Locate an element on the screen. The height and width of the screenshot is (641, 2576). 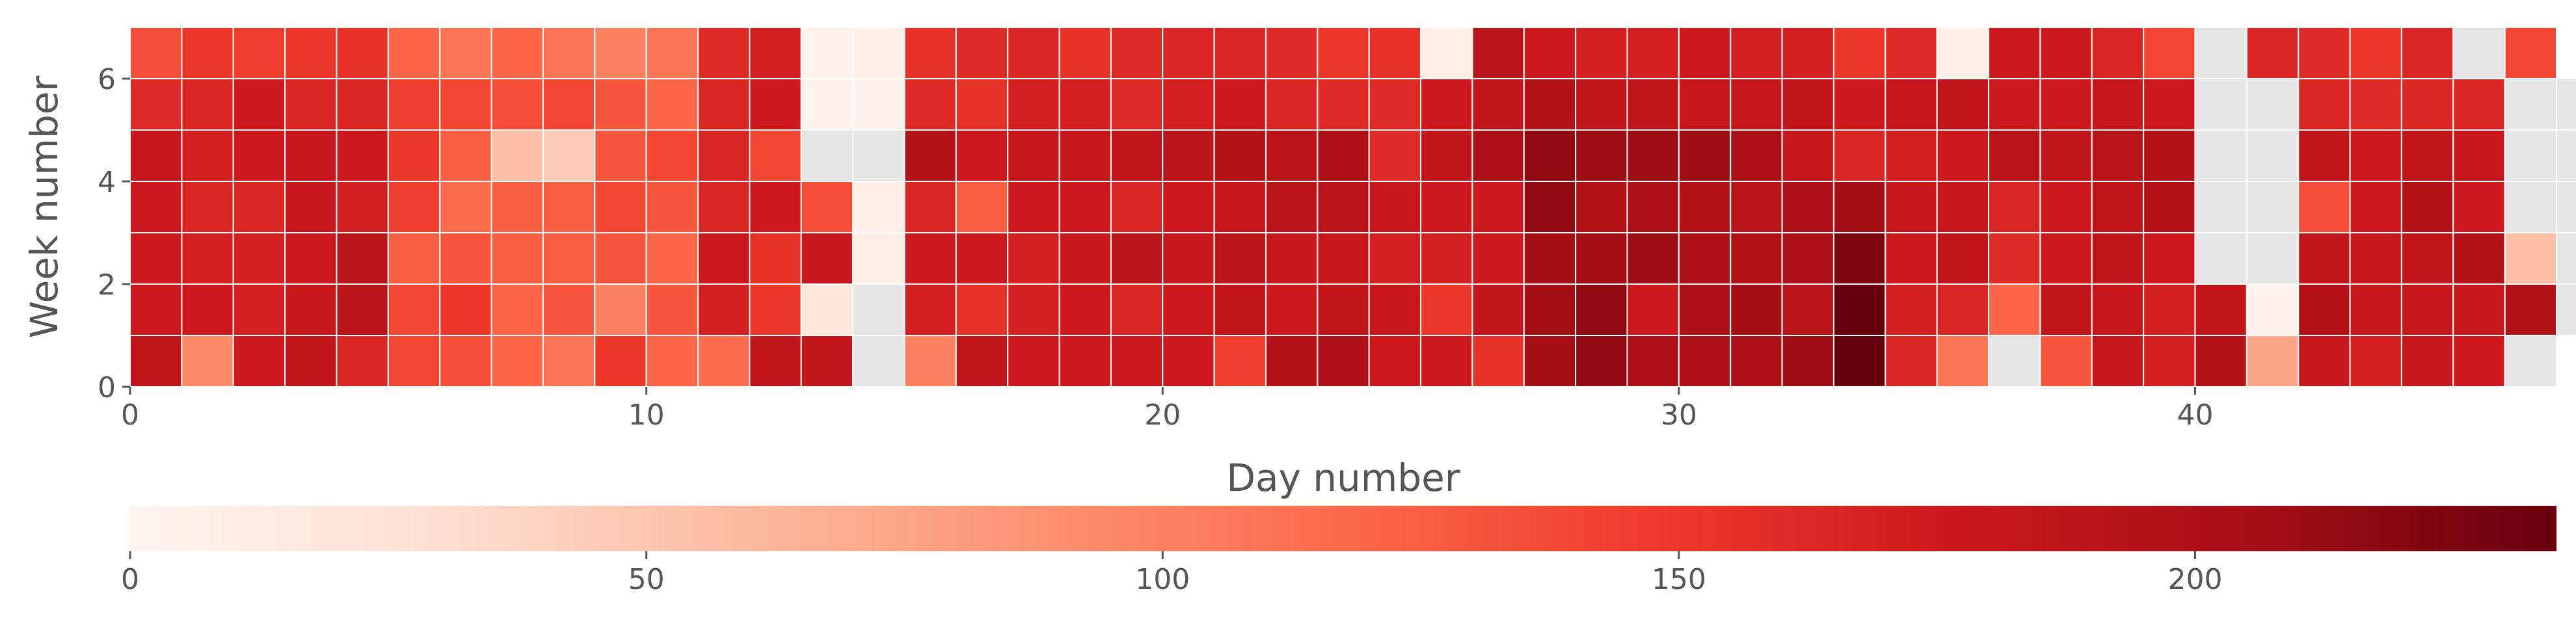
y-axis-label: Week number is located at coordinates (44, 206).